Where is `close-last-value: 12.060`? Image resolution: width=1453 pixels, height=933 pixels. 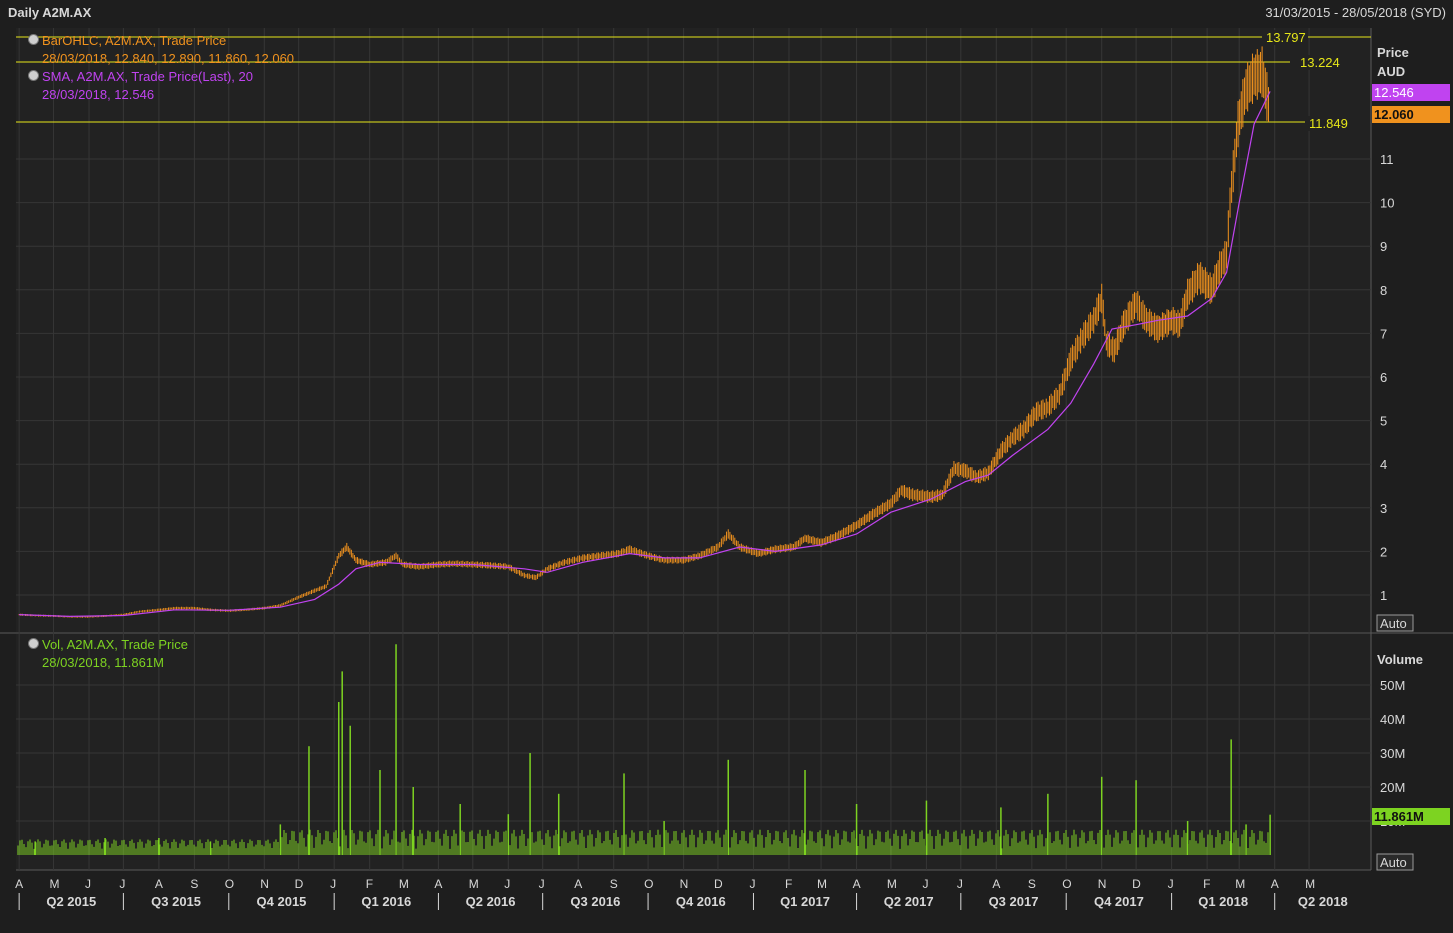 close-last-value: 12.060 is located at coordinates (1394, 114).